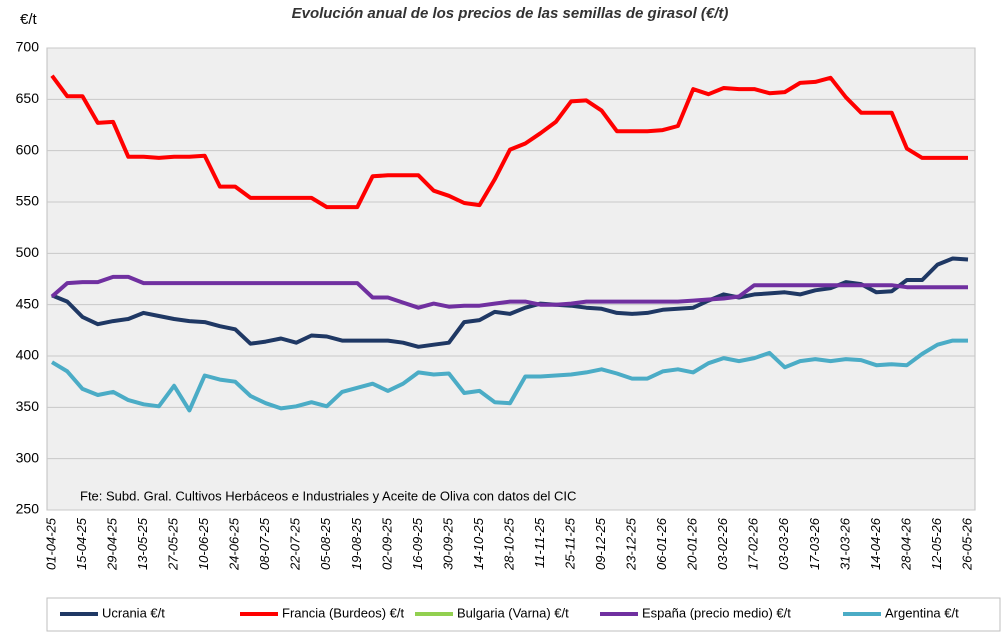 The width and height of the screenshot is (1002, 633). I want to click on x-tick-label: 13-05-25, so click(142, 543).